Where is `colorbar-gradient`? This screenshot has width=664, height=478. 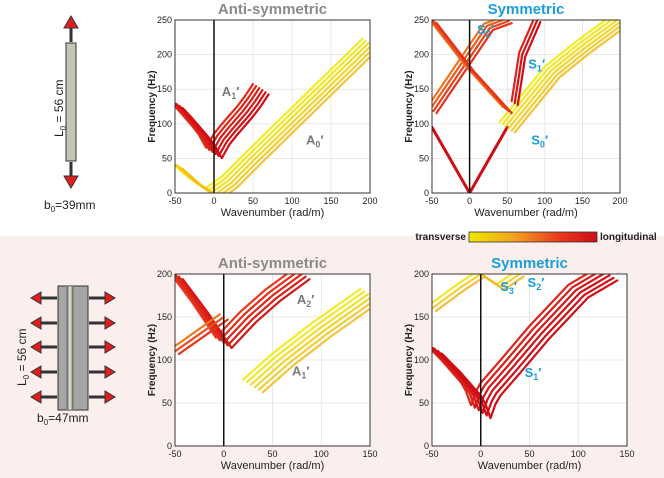 colorbar-gradient is located at coordinates (533, 237).